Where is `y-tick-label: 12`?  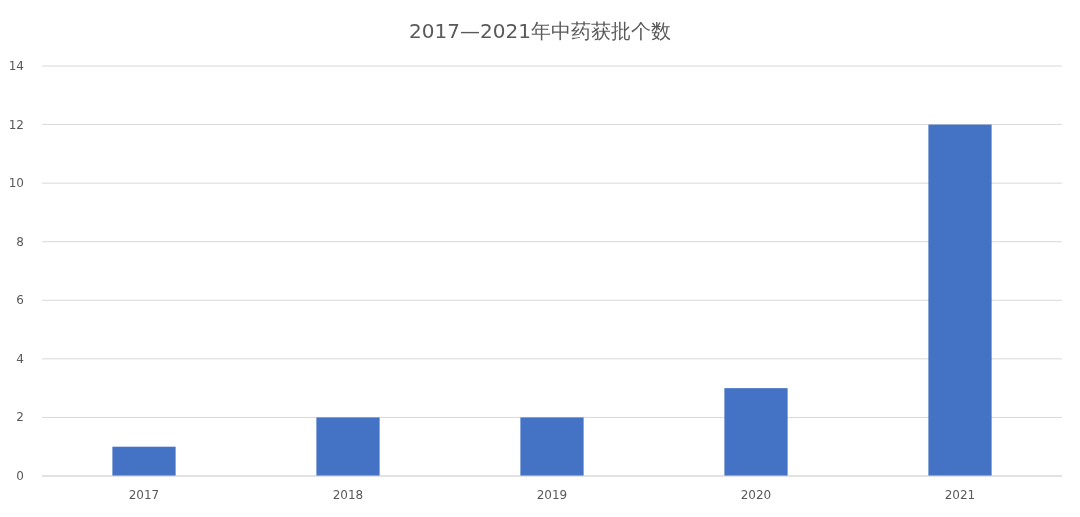 y-tick-label: 12 is located at coordinates (16, 124).